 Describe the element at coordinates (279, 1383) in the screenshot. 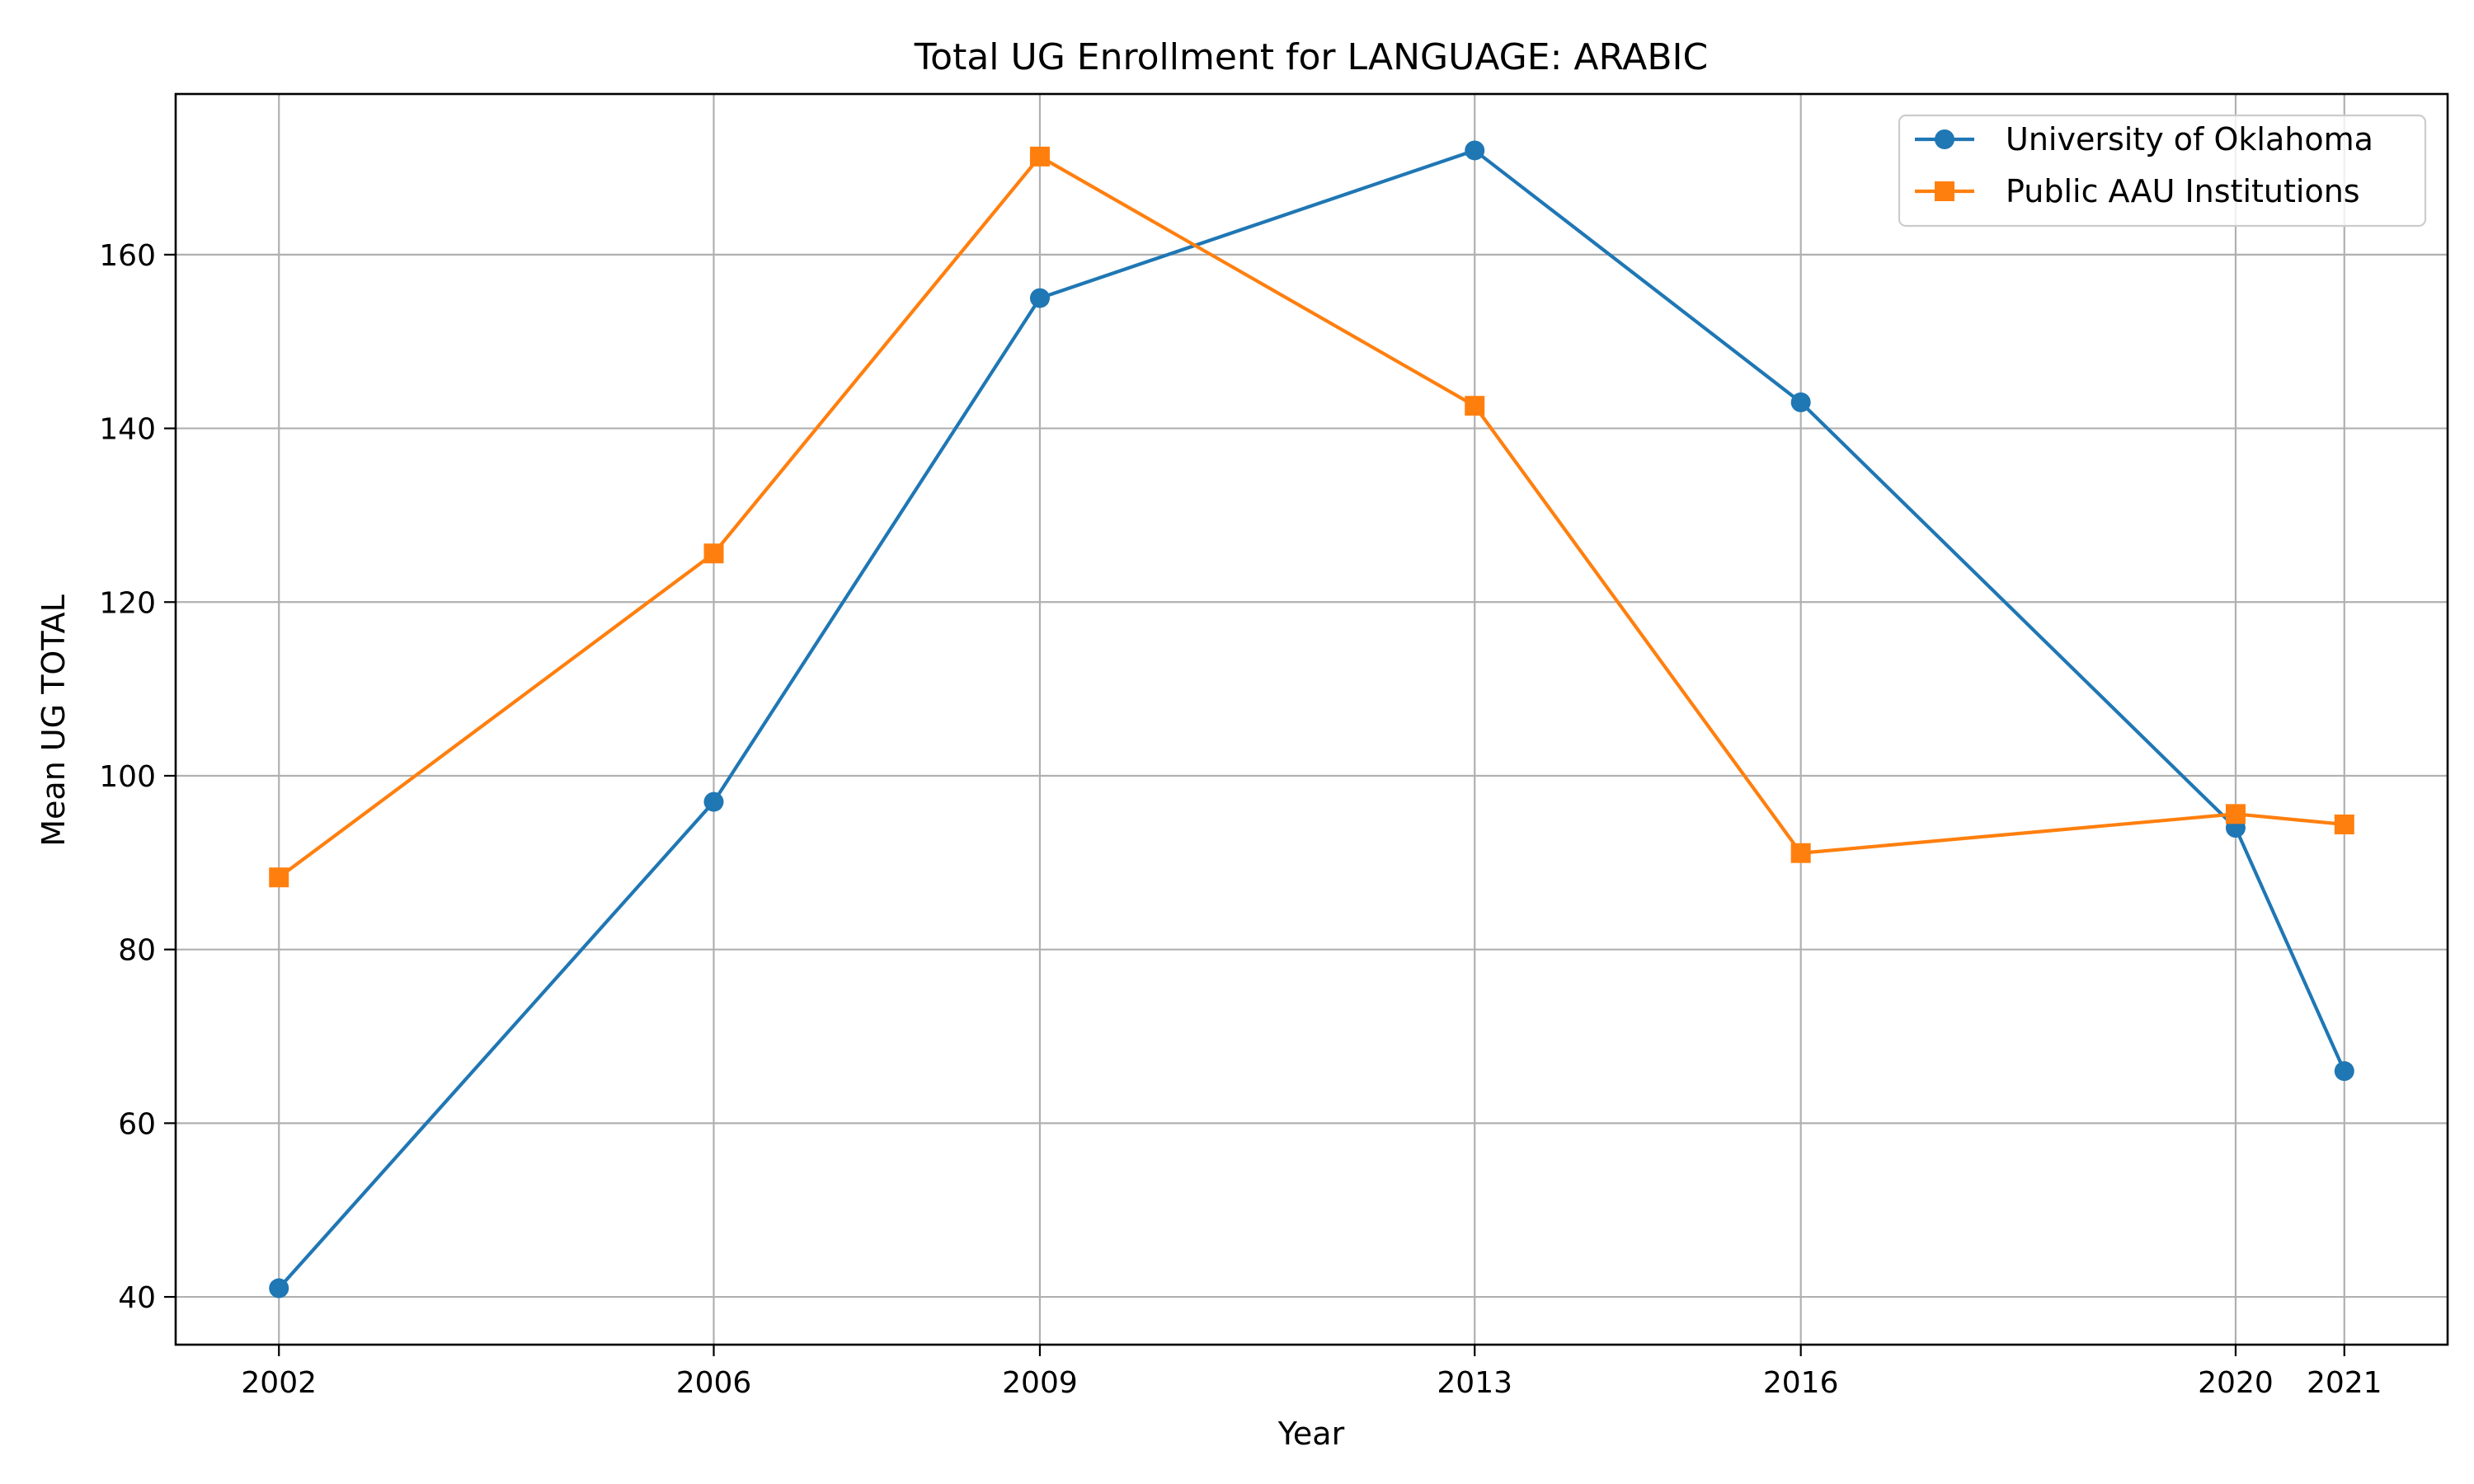

I see `x-tick-label-2002: 2002` at that location.